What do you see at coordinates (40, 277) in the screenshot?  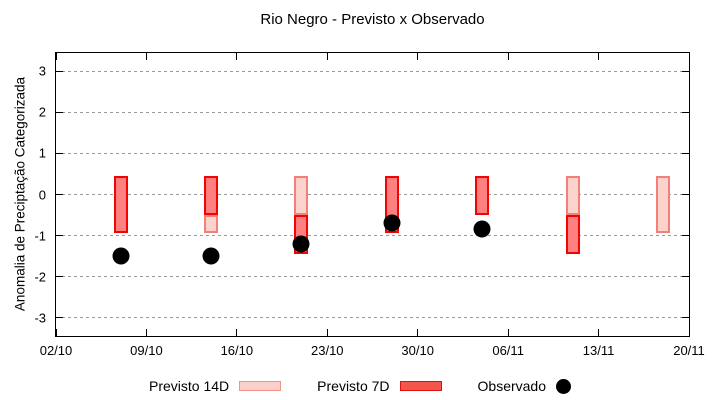 I see `y-tick-label: -2` at bounding box center [40, 277].